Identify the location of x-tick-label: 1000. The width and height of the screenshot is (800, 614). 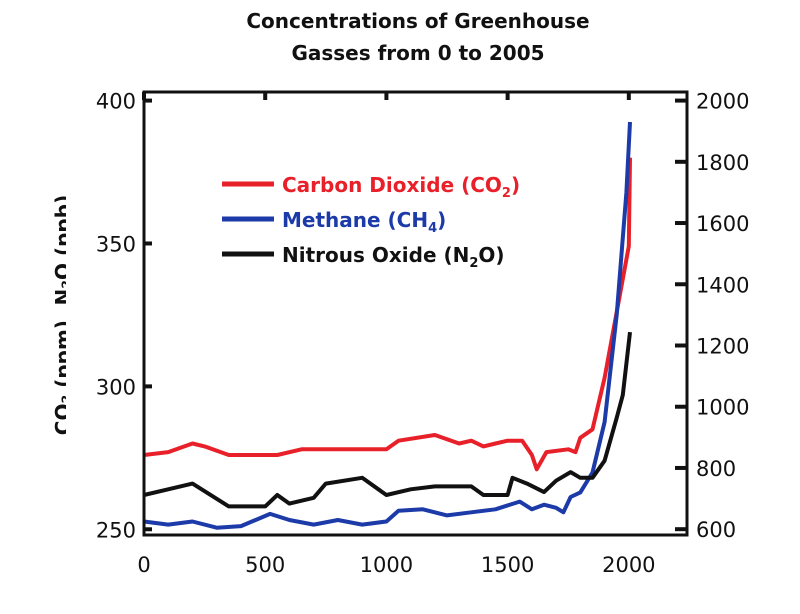
(386, 565).